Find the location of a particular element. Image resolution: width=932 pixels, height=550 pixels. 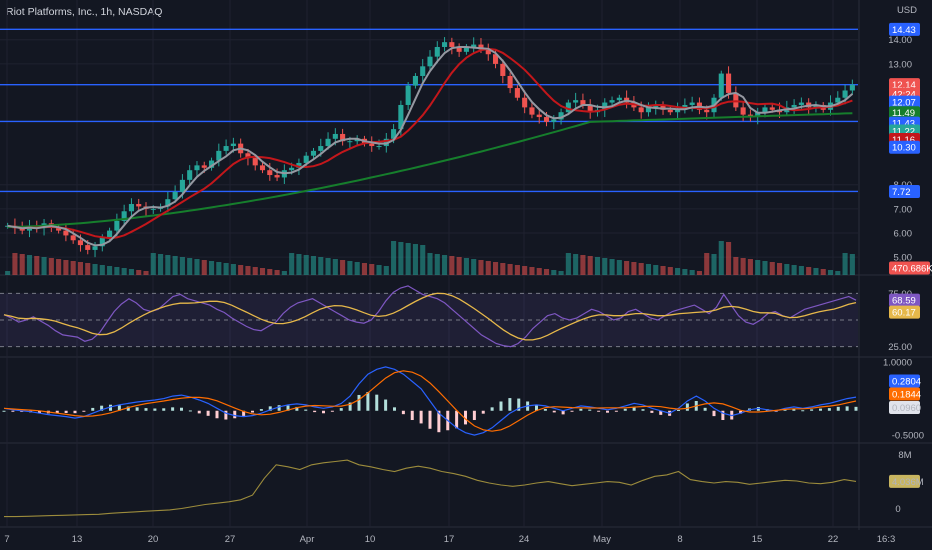

price-tag-3-label: 12.07 is located at coordinates (904, 103).